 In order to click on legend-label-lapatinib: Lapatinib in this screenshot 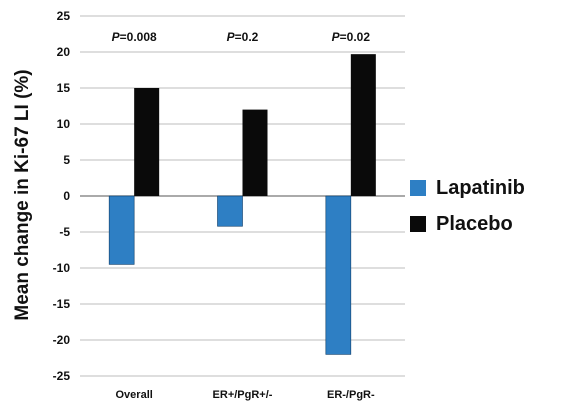, I will do `click(480, 187)`.